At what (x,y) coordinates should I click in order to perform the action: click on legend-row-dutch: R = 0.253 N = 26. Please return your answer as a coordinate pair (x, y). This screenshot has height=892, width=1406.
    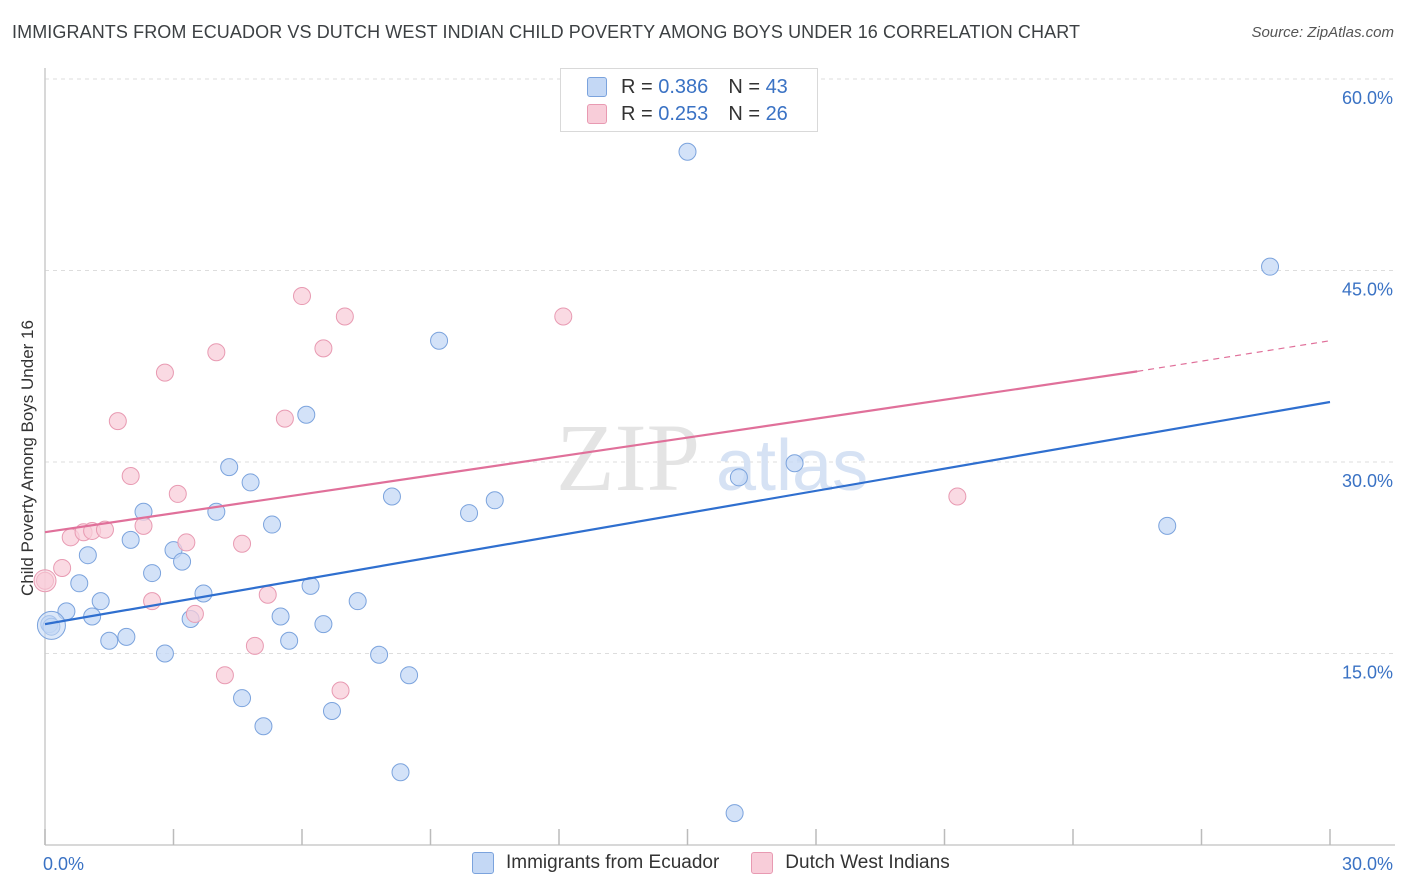
    Looking at the image, I should click on (687, 114).